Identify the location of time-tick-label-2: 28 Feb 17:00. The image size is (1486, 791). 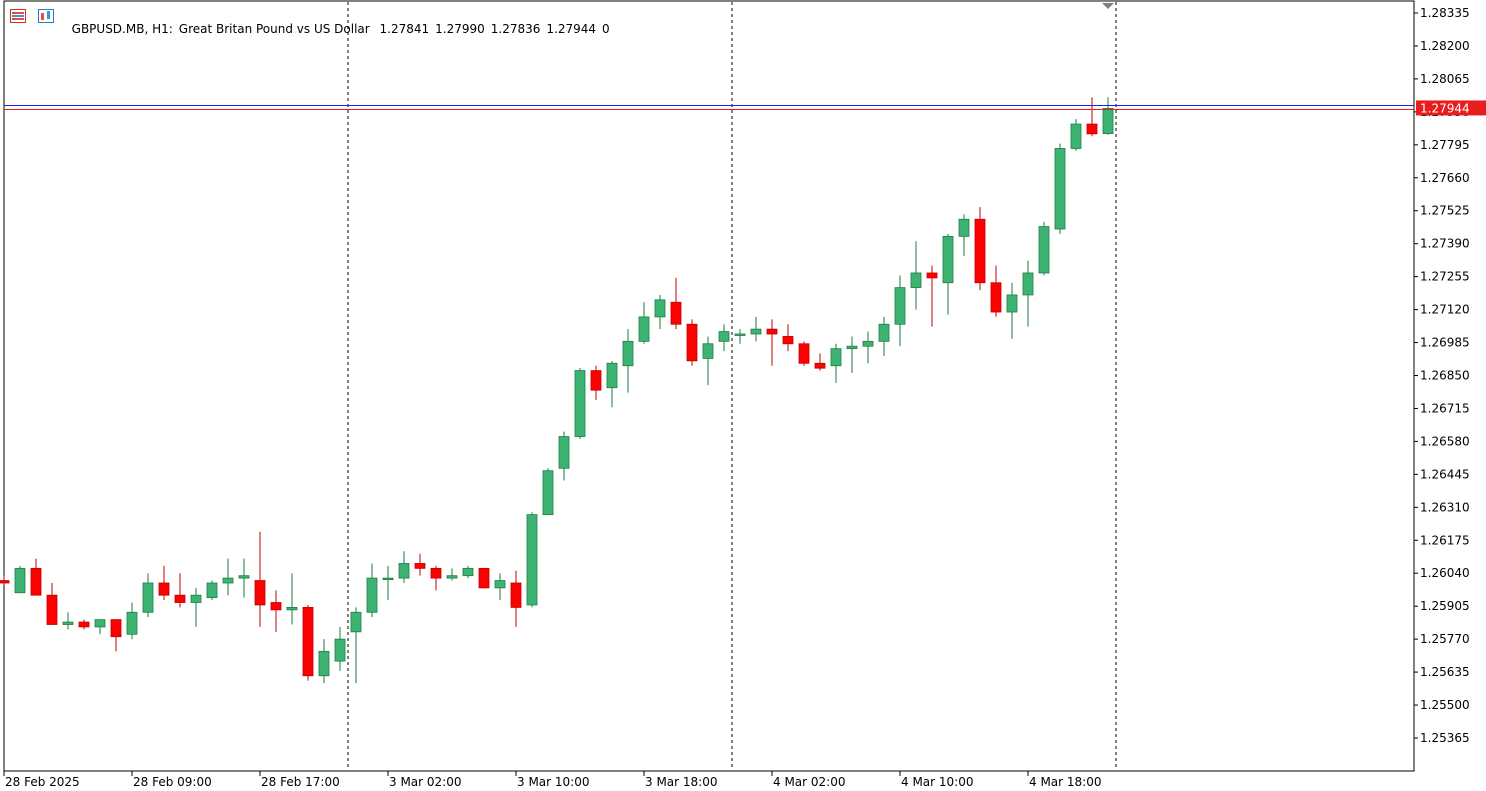
(300, 782).